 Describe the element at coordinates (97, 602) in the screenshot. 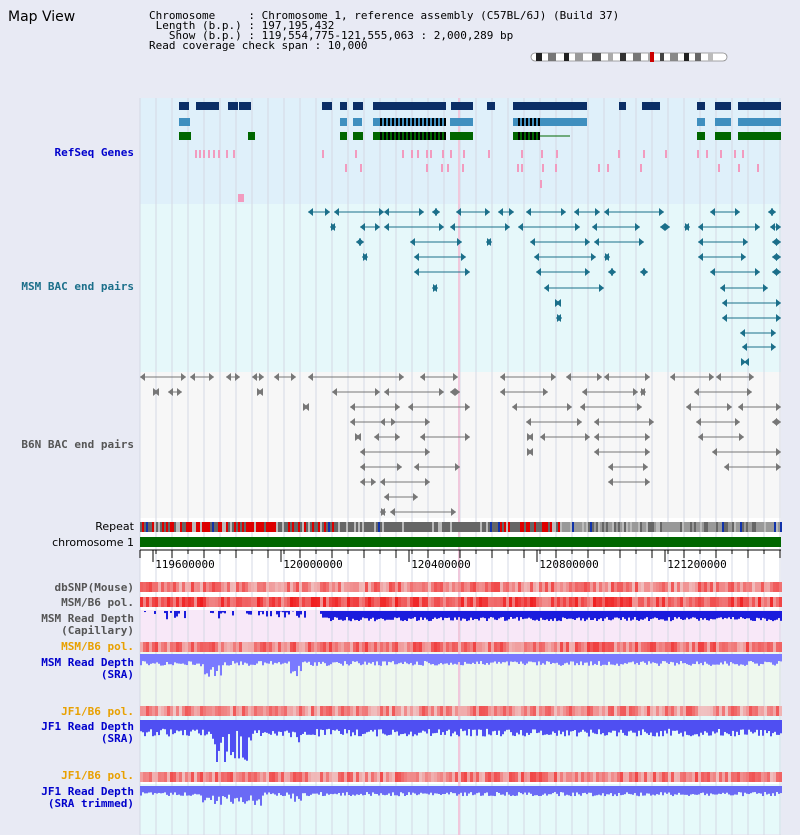

I see `msm-b6-pol-cap-label: MSM/B6 pol.` at that location.